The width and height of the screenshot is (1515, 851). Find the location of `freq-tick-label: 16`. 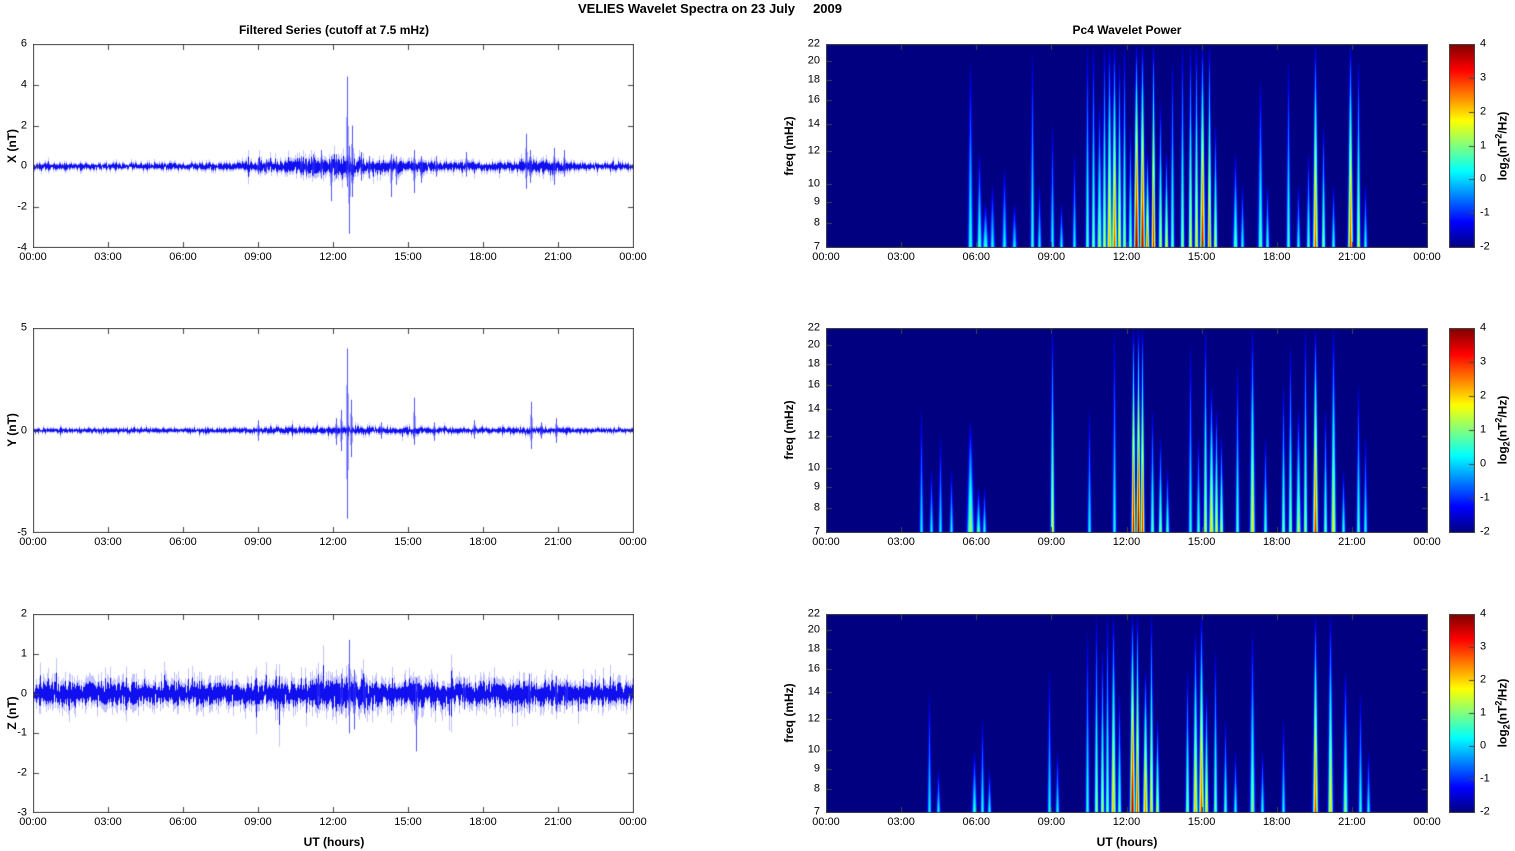

freq-tick-label: 16 is located at coordinates (813, 668).